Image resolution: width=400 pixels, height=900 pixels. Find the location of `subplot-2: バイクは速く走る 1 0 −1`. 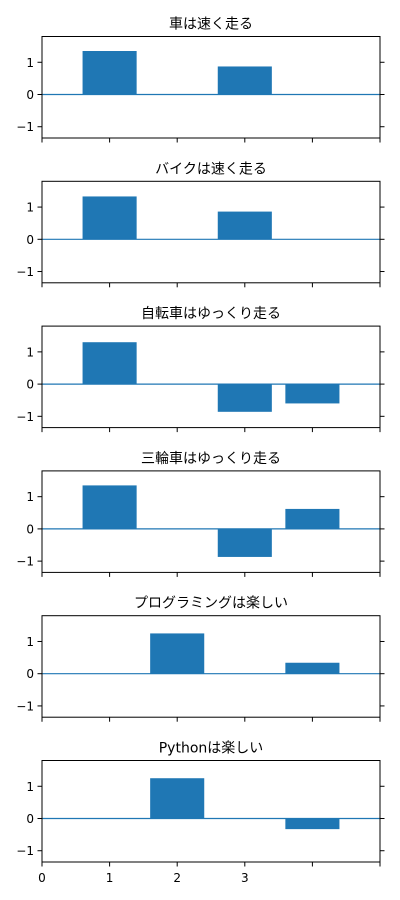

subplot-2: バイクは速く走る 1 0 −1 is located at coordinates (200, 224).